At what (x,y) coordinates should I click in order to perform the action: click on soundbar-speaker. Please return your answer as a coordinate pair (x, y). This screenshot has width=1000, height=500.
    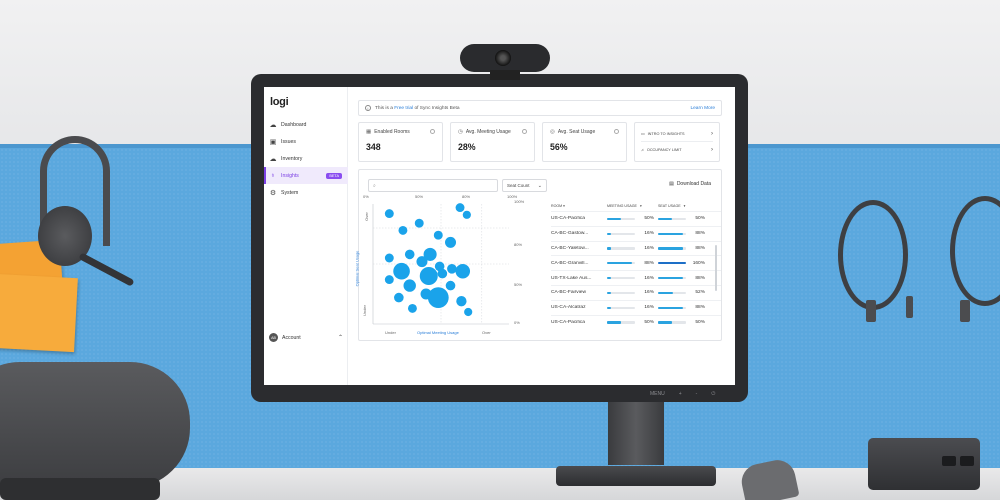
    Looking at the image, I should click on (95, 425).